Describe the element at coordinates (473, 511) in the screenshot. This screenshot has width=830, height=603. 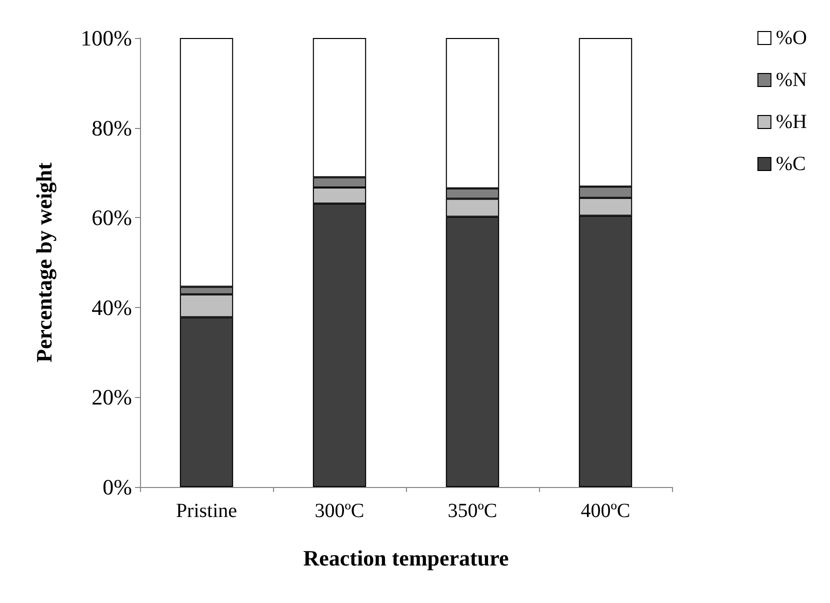
I see `x-tick-label: 350ºC` at that location.